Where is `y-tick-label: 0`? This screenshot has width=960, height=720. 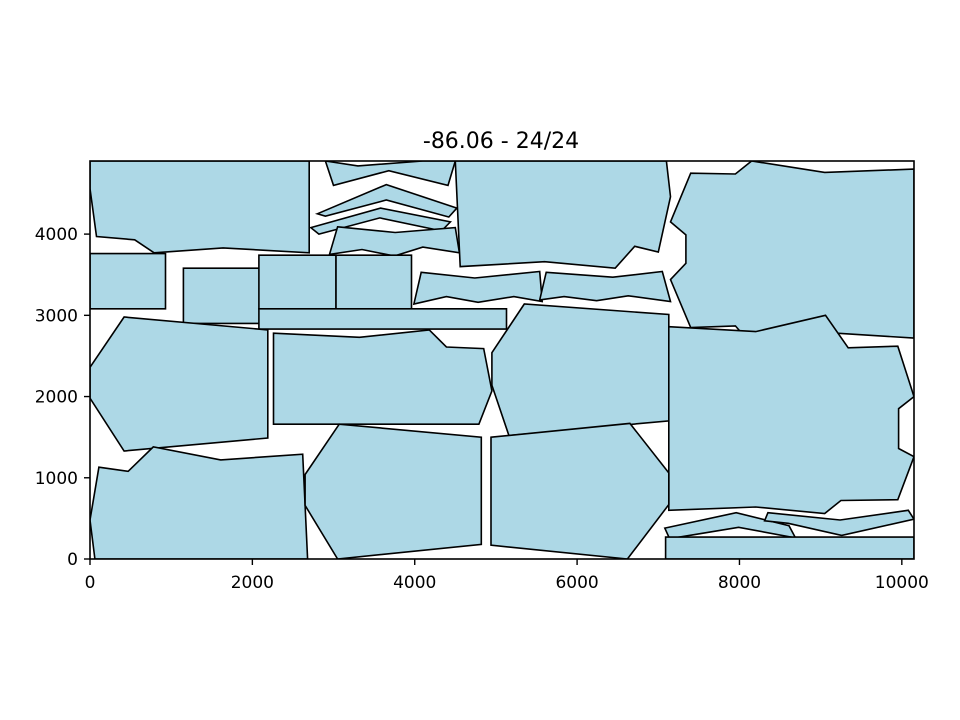 y-tick-label: 0 is located at coordinates (72, 560).